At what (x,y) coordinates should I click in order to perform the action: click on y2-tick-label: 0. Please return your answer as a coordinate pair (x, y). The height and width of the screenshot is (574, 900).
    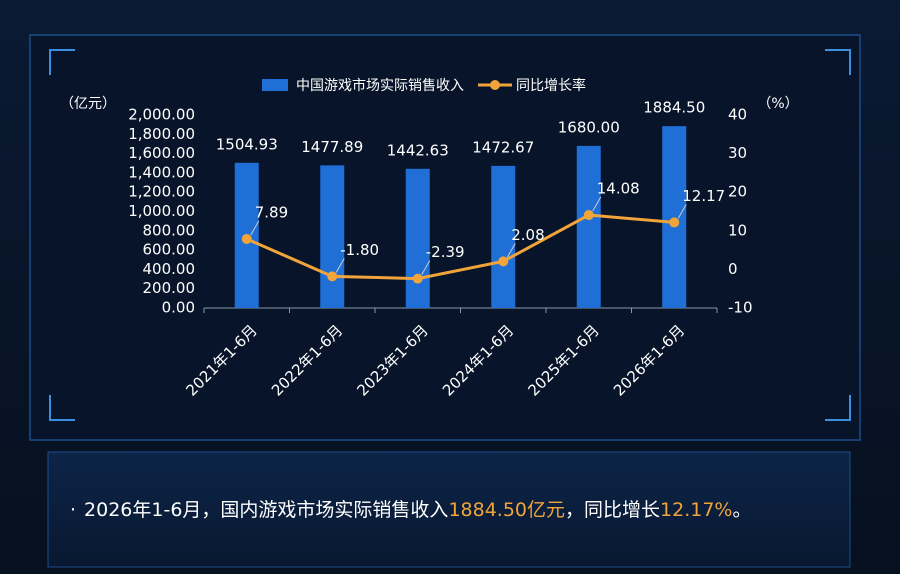
    Looking at the image, I should click on (733, 269).